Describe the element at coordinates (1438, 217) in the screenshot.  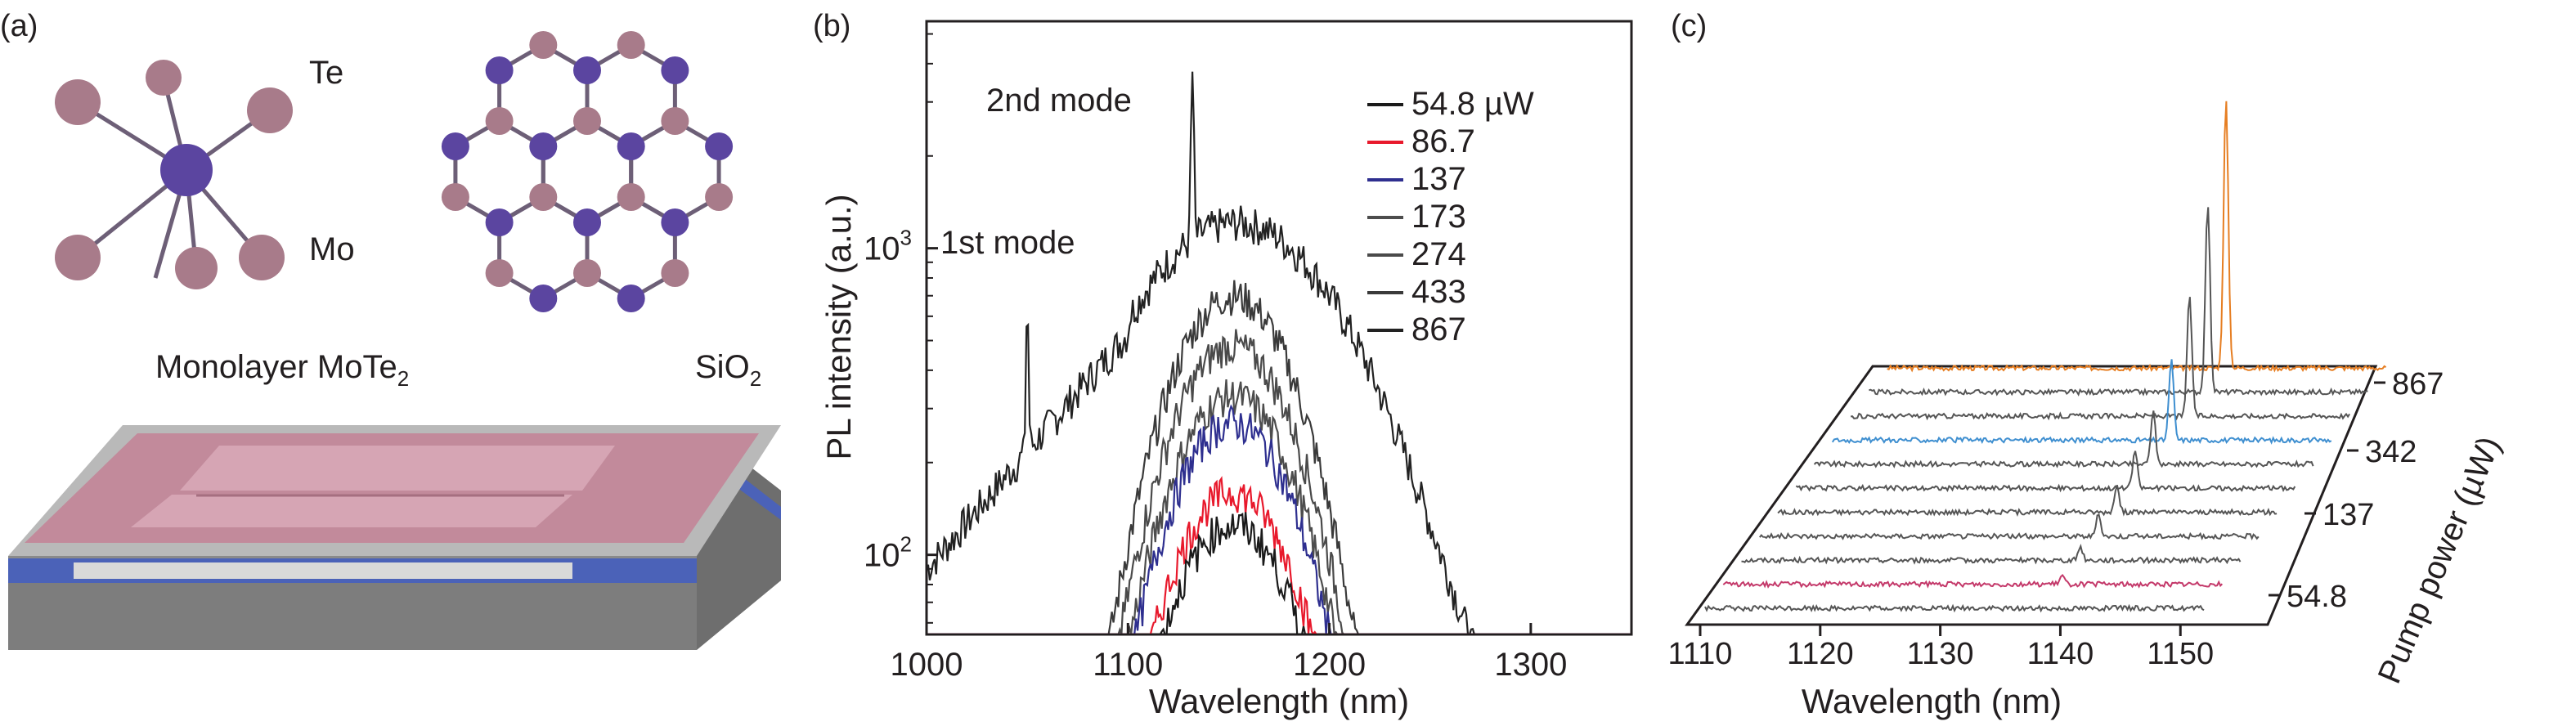
I see `legend-label-3: 173` at that location.